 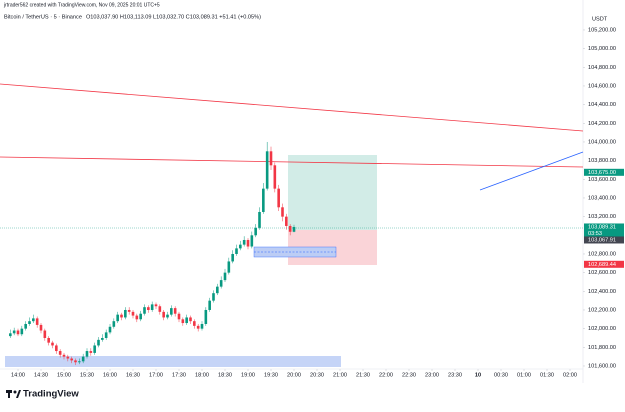 I want to click on x-tick-label: 00:30, so click(x=501, y=375).